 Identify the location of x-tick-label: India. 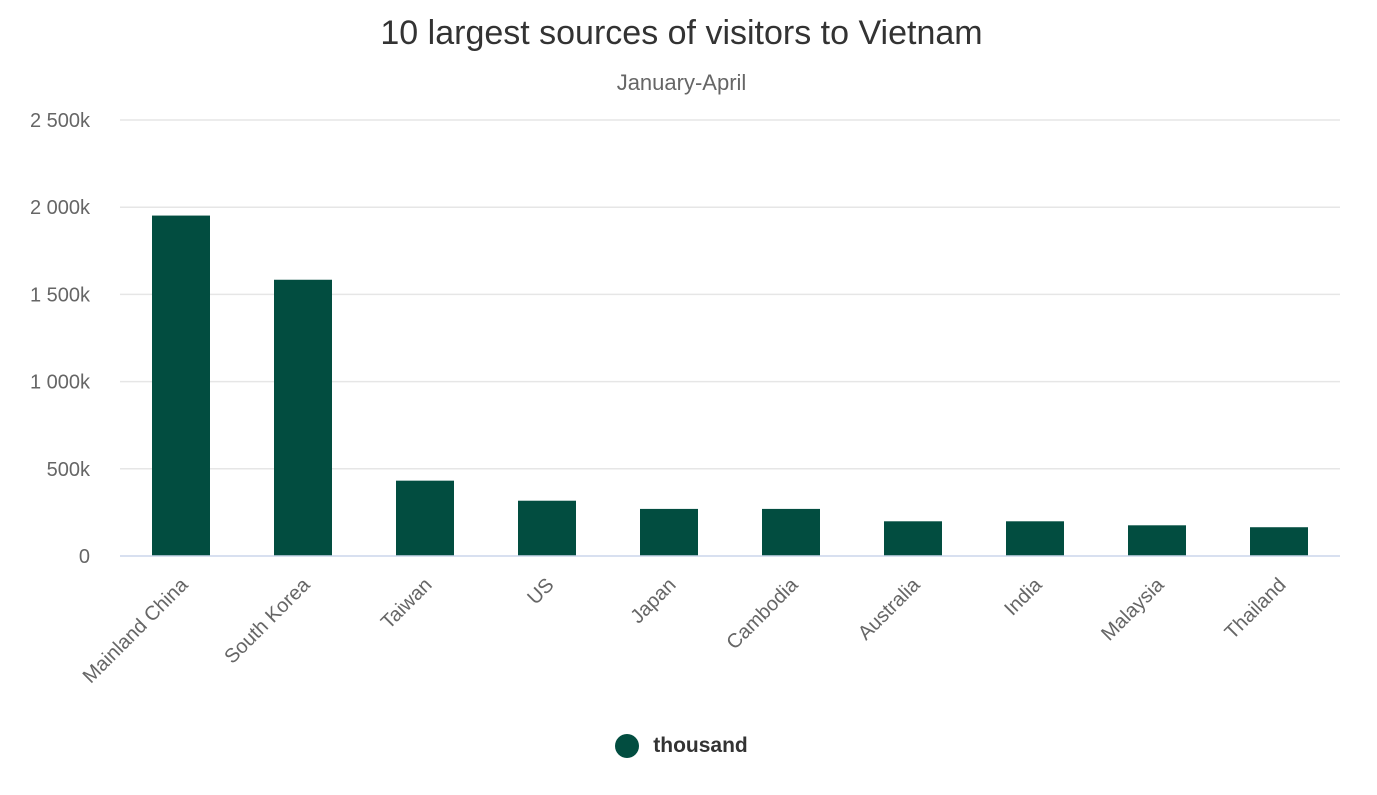
(1023, 596).